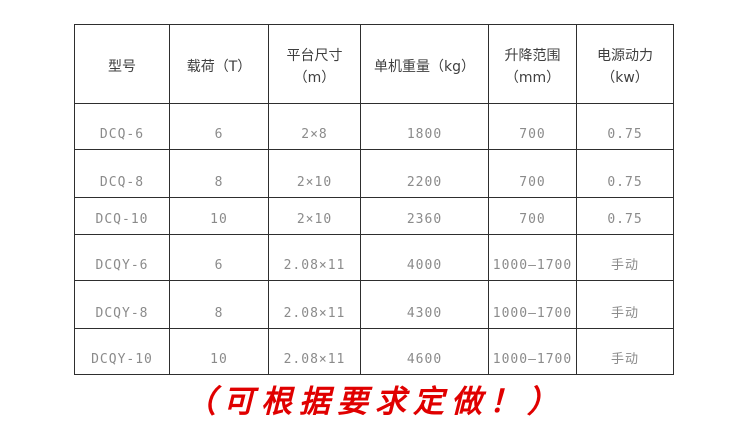 Image resolution: width=750 pixels, height=427 pixels. What do you see at coordinates (219, 64) in the screenshot?
I see `column-header-load: 载荷（T）` at bounding box center [219, 64].